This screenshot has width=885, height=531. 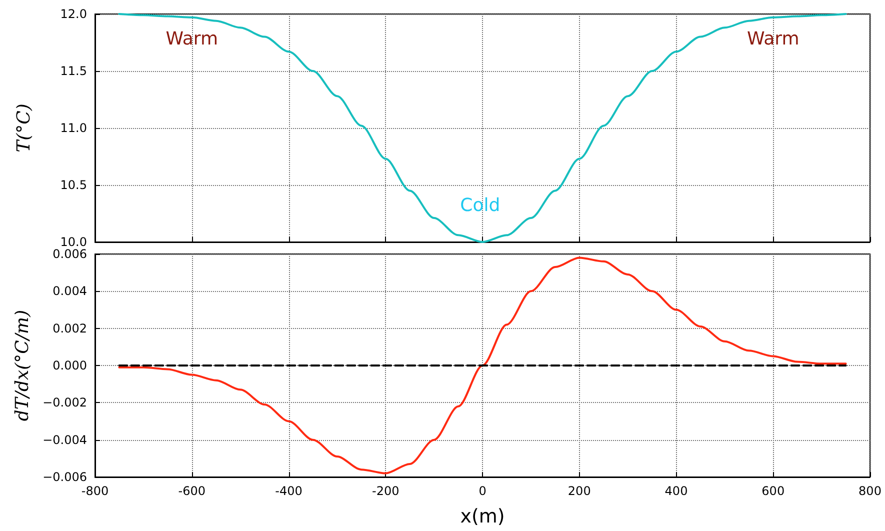 I want to click on y-tick-label: 12.0, so click(x=73, y=14).